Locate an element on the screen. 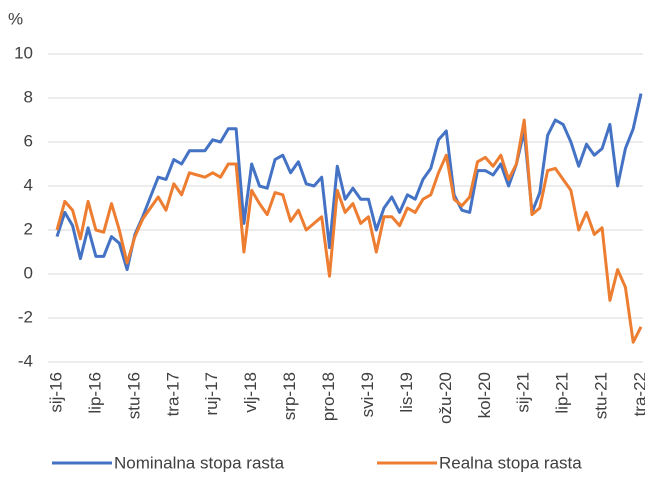  x-tick-label: tra-17 is located at coordinates (172, 394).